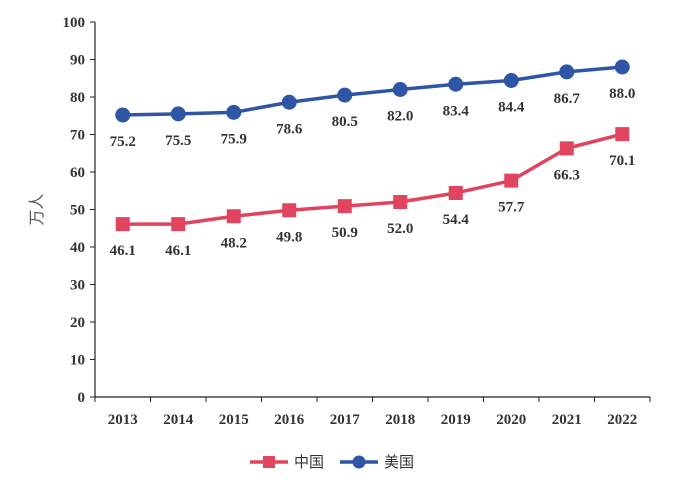  What do you see at coordinates (372, 412) in the screenshot?
I see `x-axis-ticks: 2013 2014 2015 2016 2017 2018 2019 2020 2021 2022` at bounding box center [372, 412].